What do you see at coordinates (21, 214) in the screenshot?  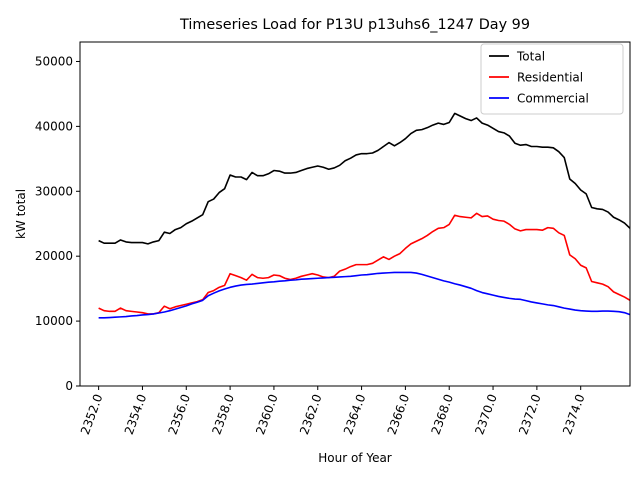 I see `y-axis-label: kW total` at bounding box center [21, 214].